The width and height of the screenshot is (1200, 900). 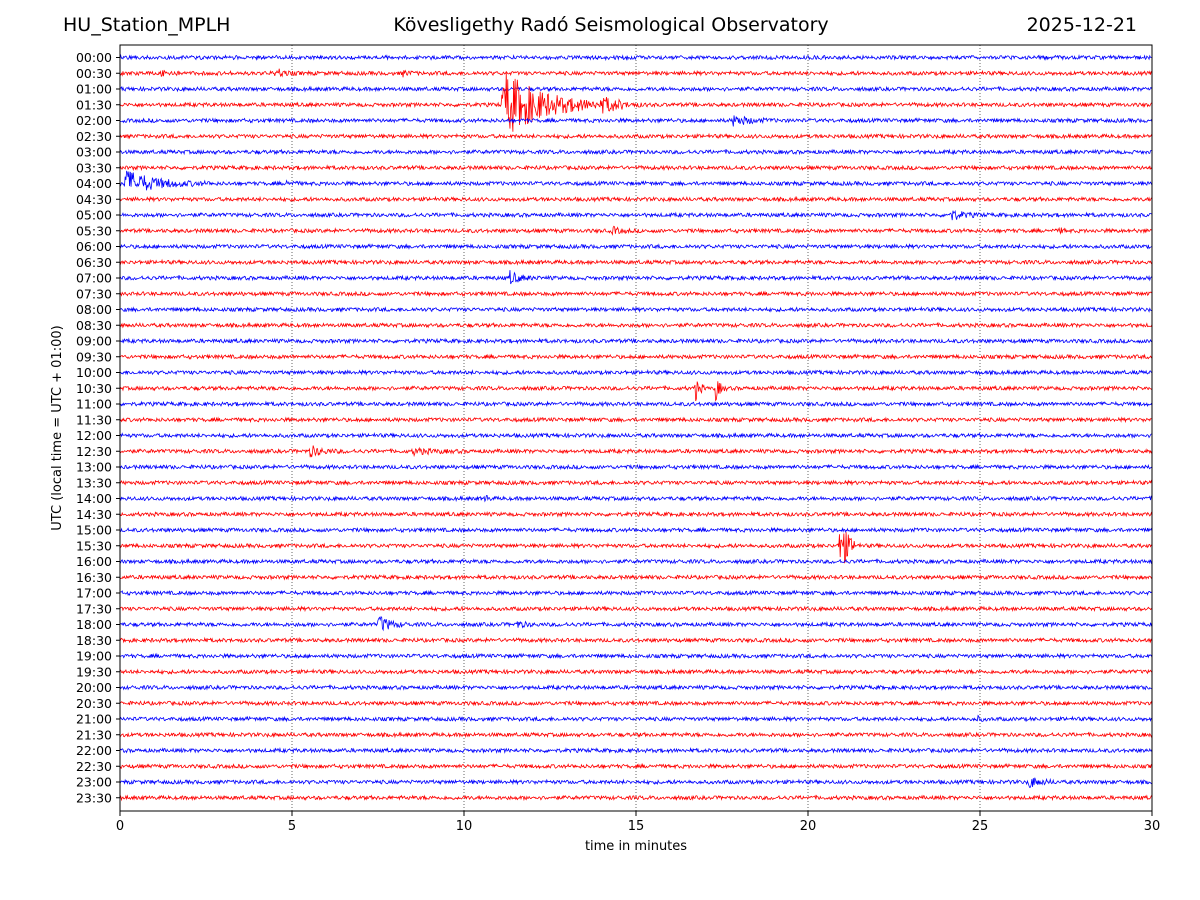 I want to click on y-tick-label: 08:00, so click(x=94, y=309).